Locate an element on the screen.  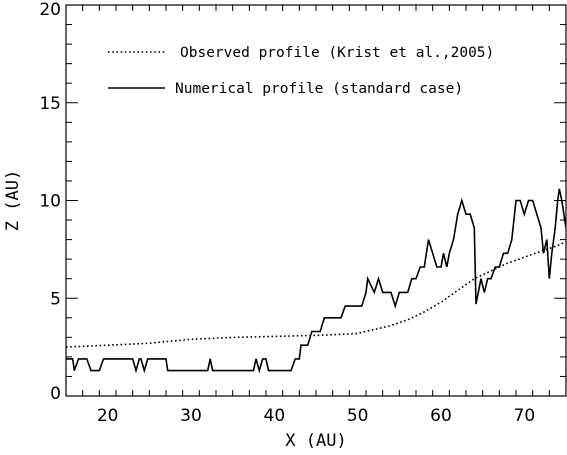
y-tick-label: 15 is located at coordinates (50, 104).